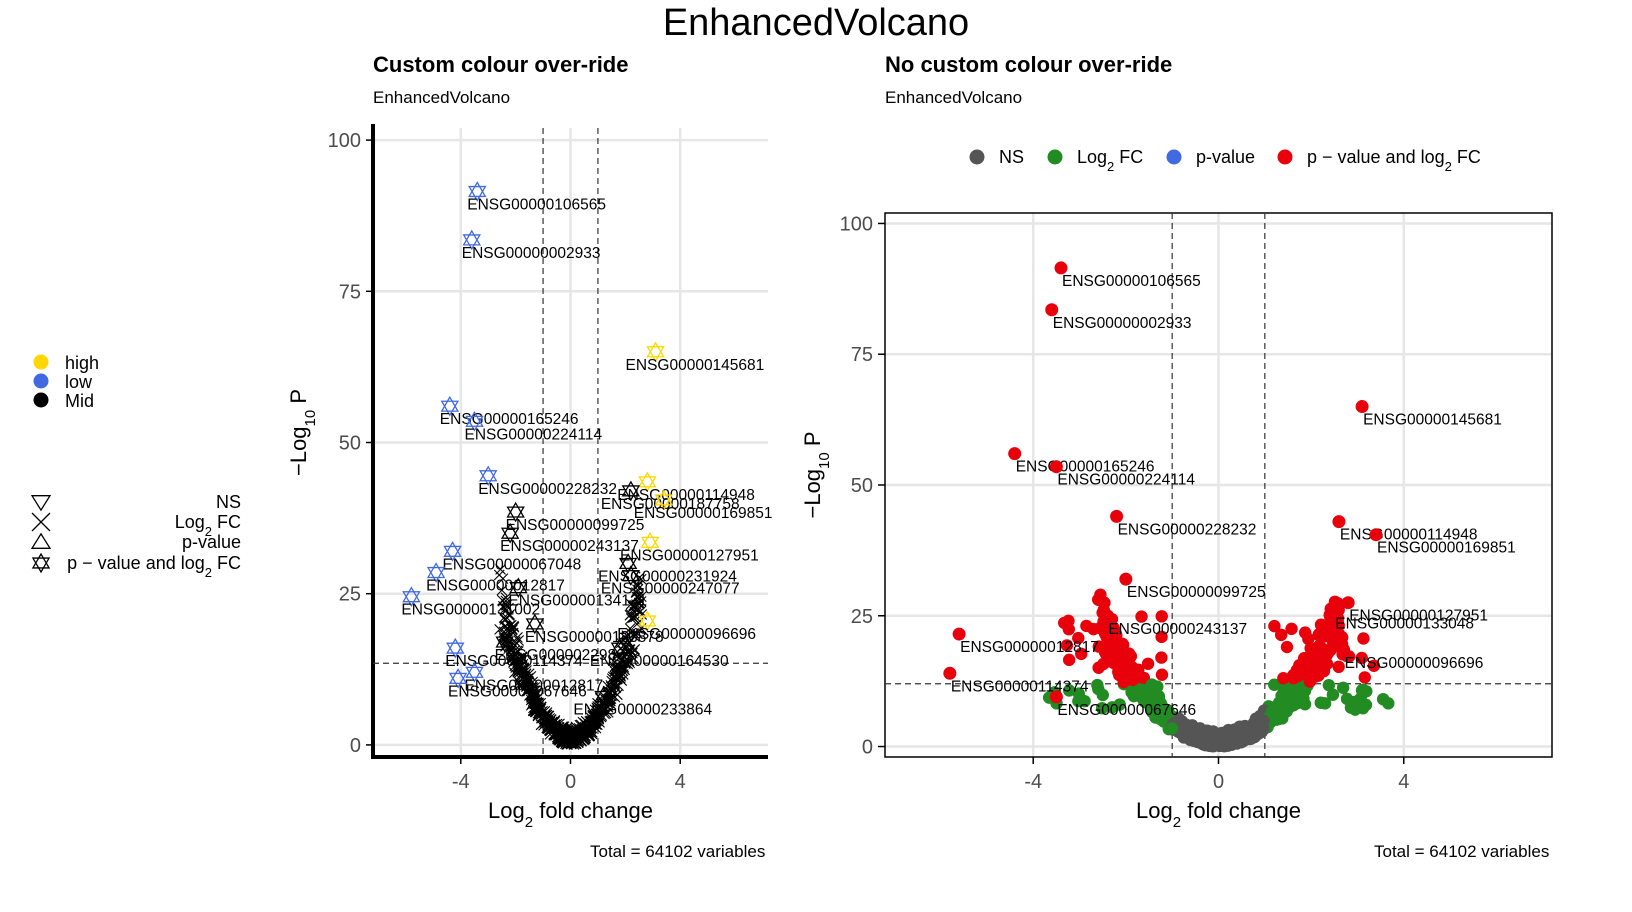 The width and height of the screenshot is (1632, 912). I want to click on left-y-tick-label: 0, so click(355, 746).